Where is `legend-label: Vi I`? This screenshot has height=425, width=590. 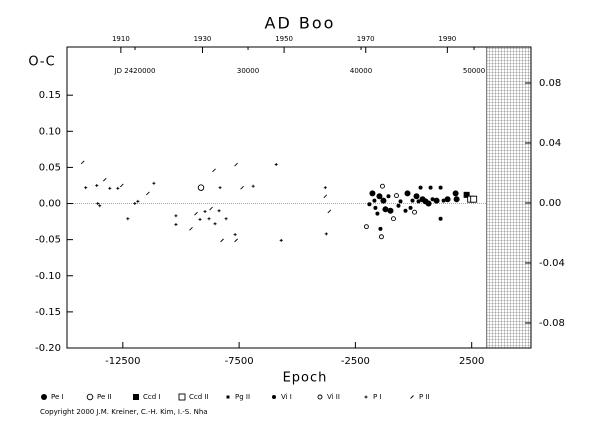
legend-label: Vi I is located at coordinates (286, 397).